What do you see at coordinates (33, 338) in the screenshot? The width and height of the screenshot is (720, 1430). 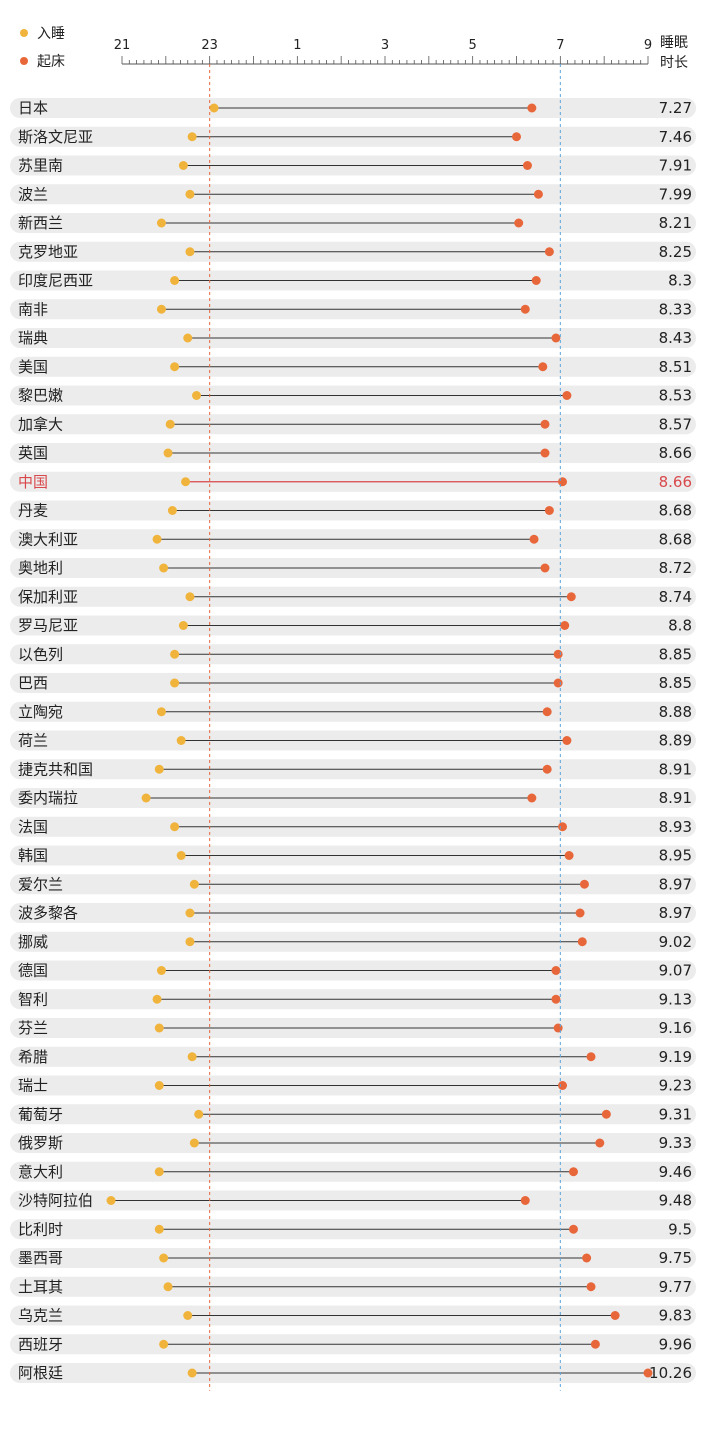 I see `country-label: 瑞典` at bounding box center [33, 338].